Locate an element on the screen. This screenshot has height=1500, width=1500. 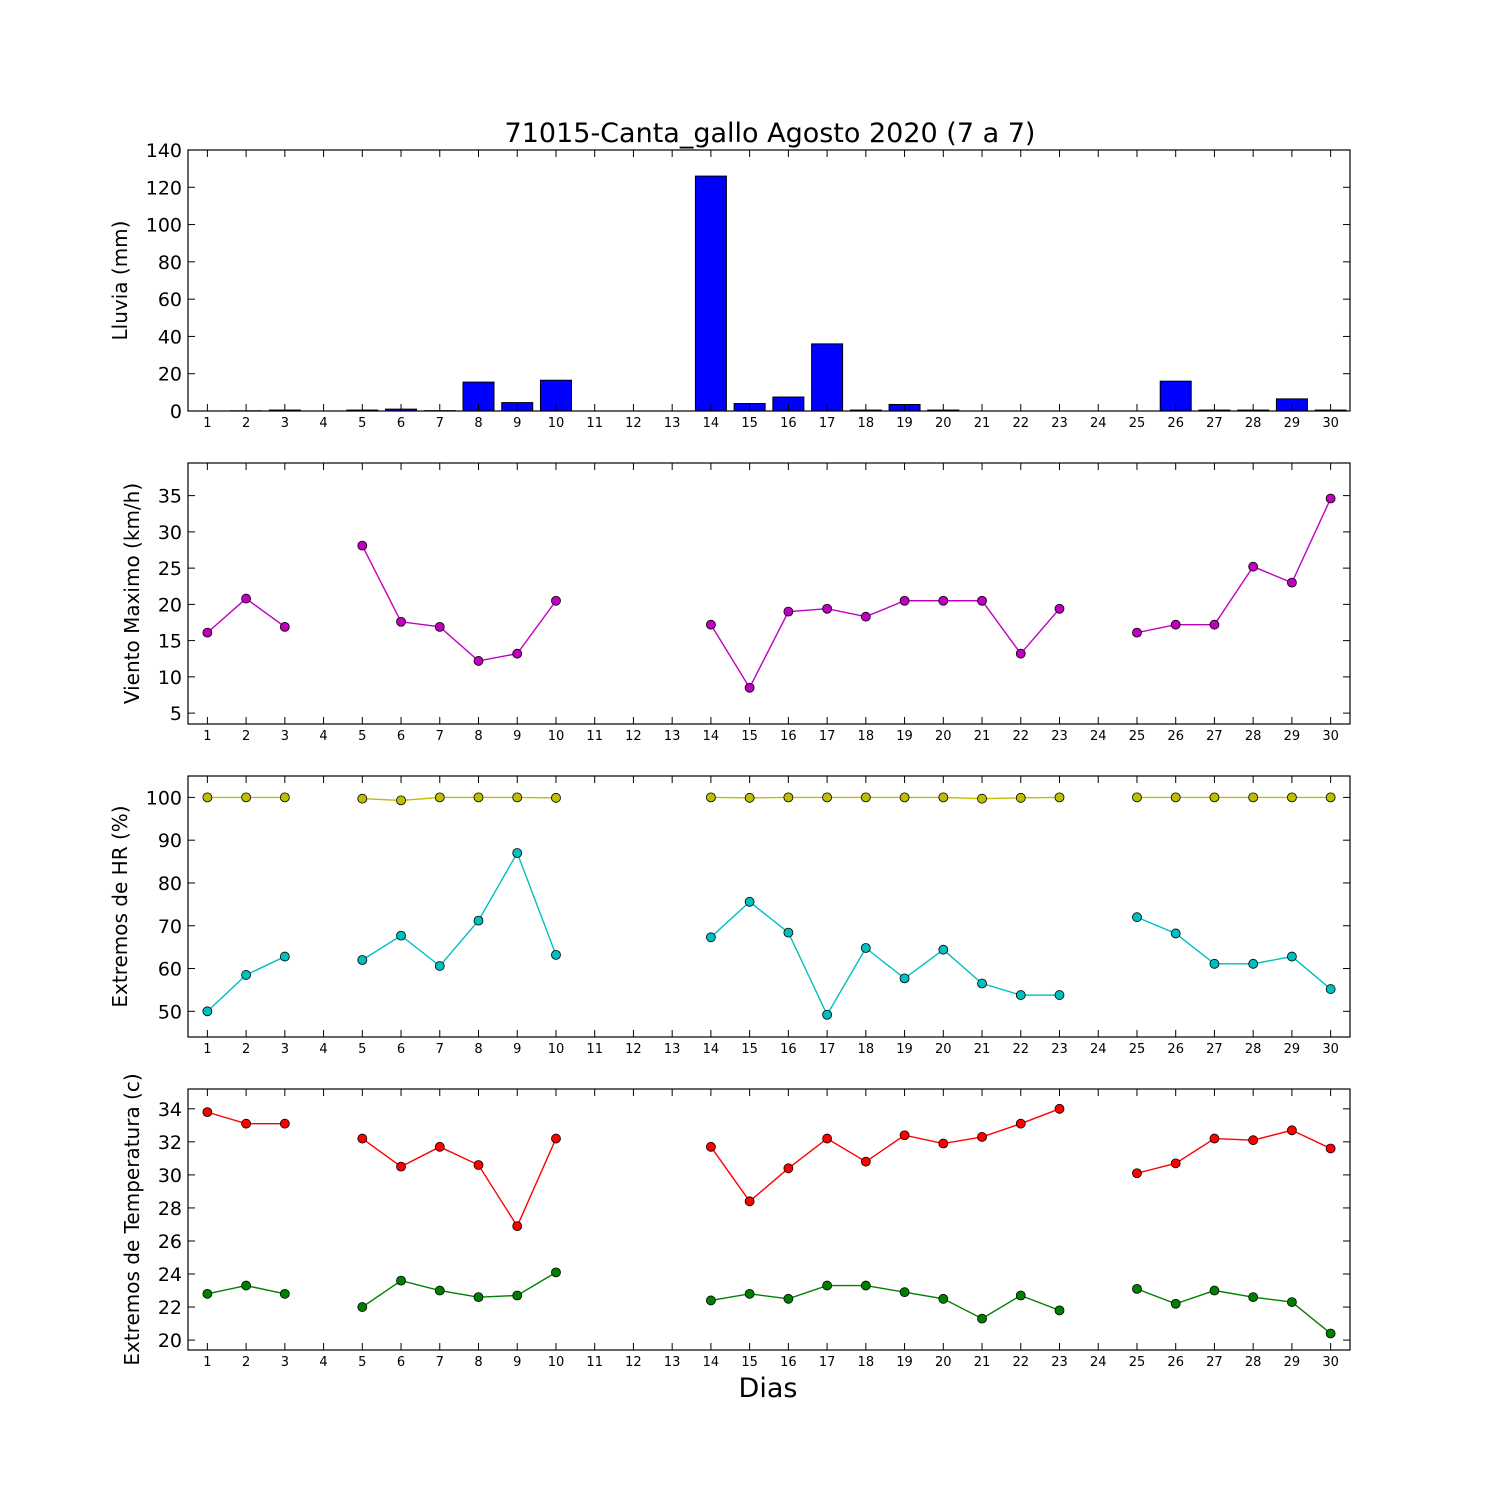
y-tick-label: 20 is located at coordinates (170, 375).